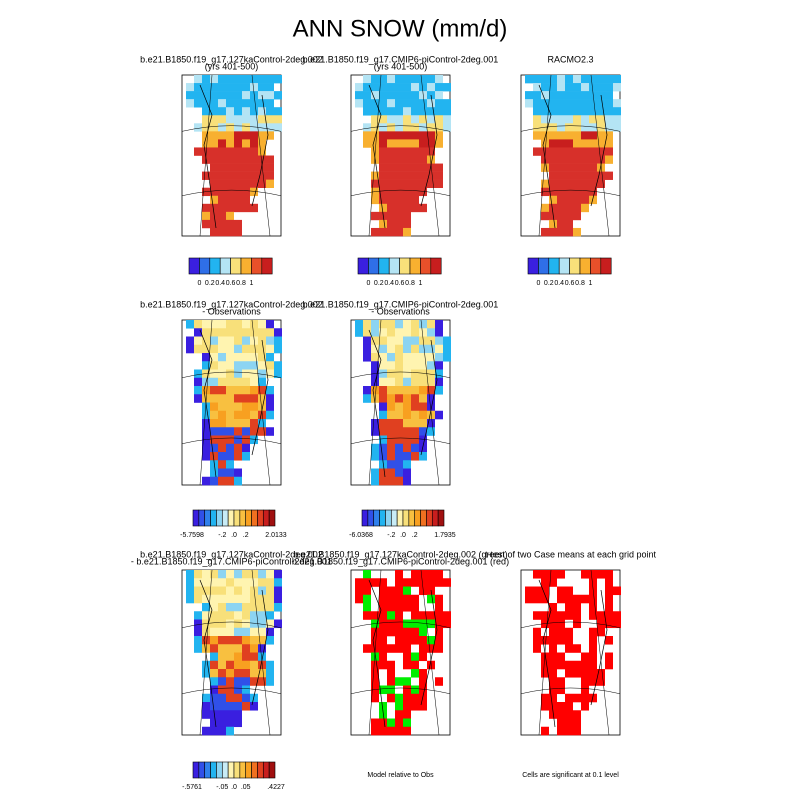 This screenshot has width=800, height=800. Describe the element at coordinates (192, 787) in the screenshot. I see `colorbar-label: -.5761` at that location.